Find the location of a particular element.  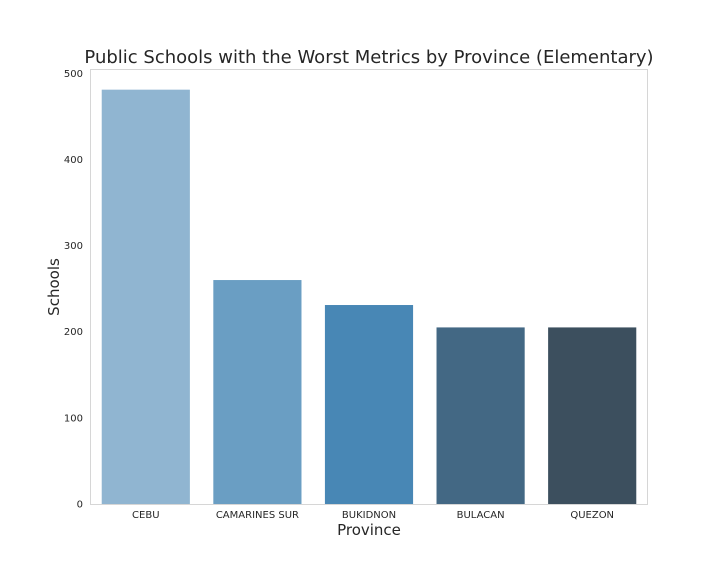

bar-cebu is located at coordinates (145, 296).